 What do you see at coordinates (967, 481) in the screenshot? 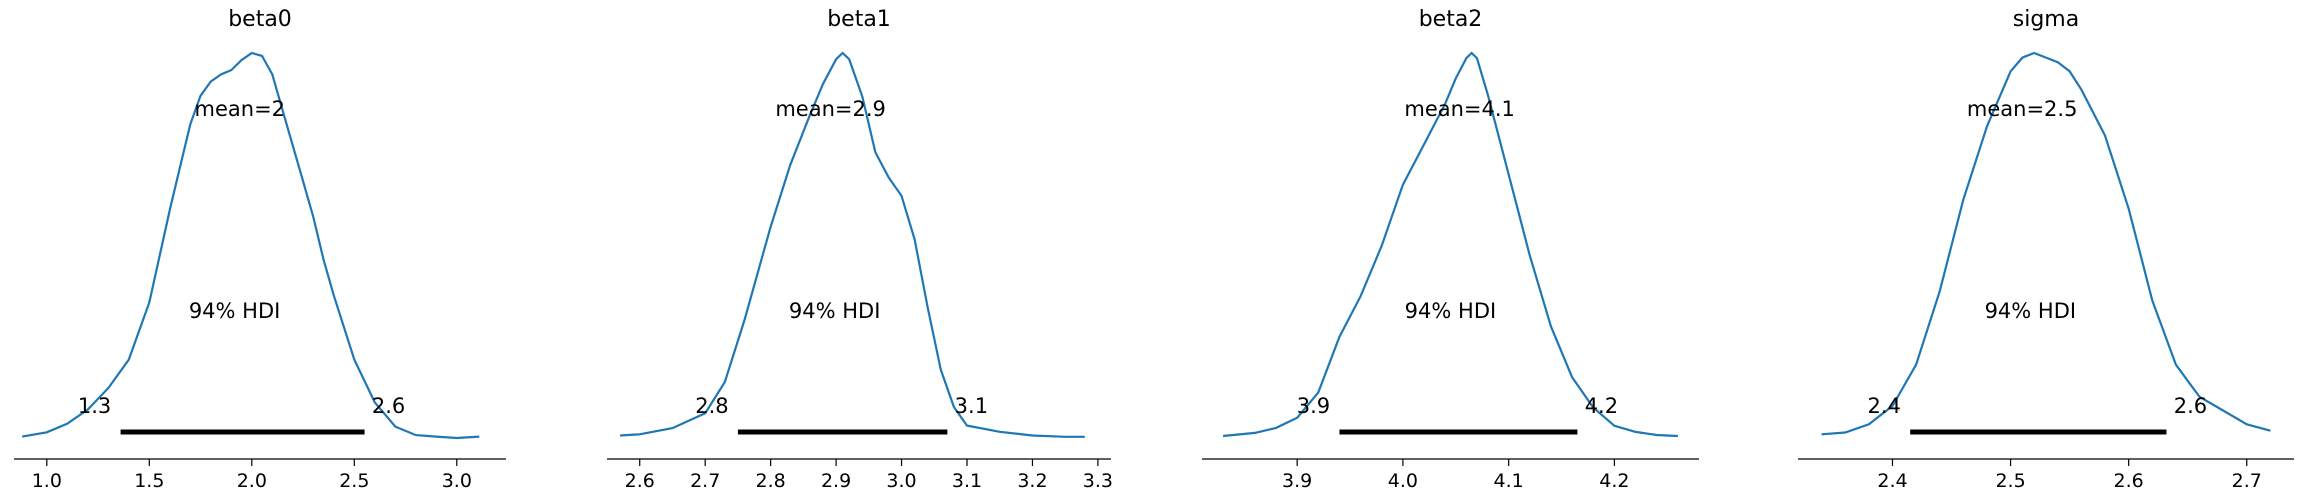
I see `x-tick-label: 3.1` at bounding box center [967, 481].